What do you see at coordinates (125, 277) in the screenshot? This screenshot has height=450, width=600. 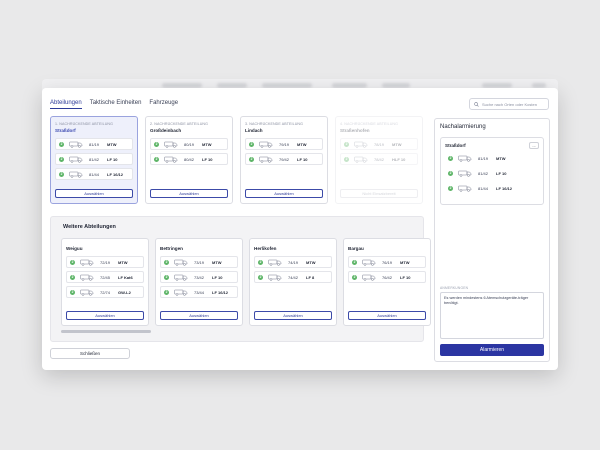 I see `vehicle-type: LF Kat6` at bounding box center [125, 277].